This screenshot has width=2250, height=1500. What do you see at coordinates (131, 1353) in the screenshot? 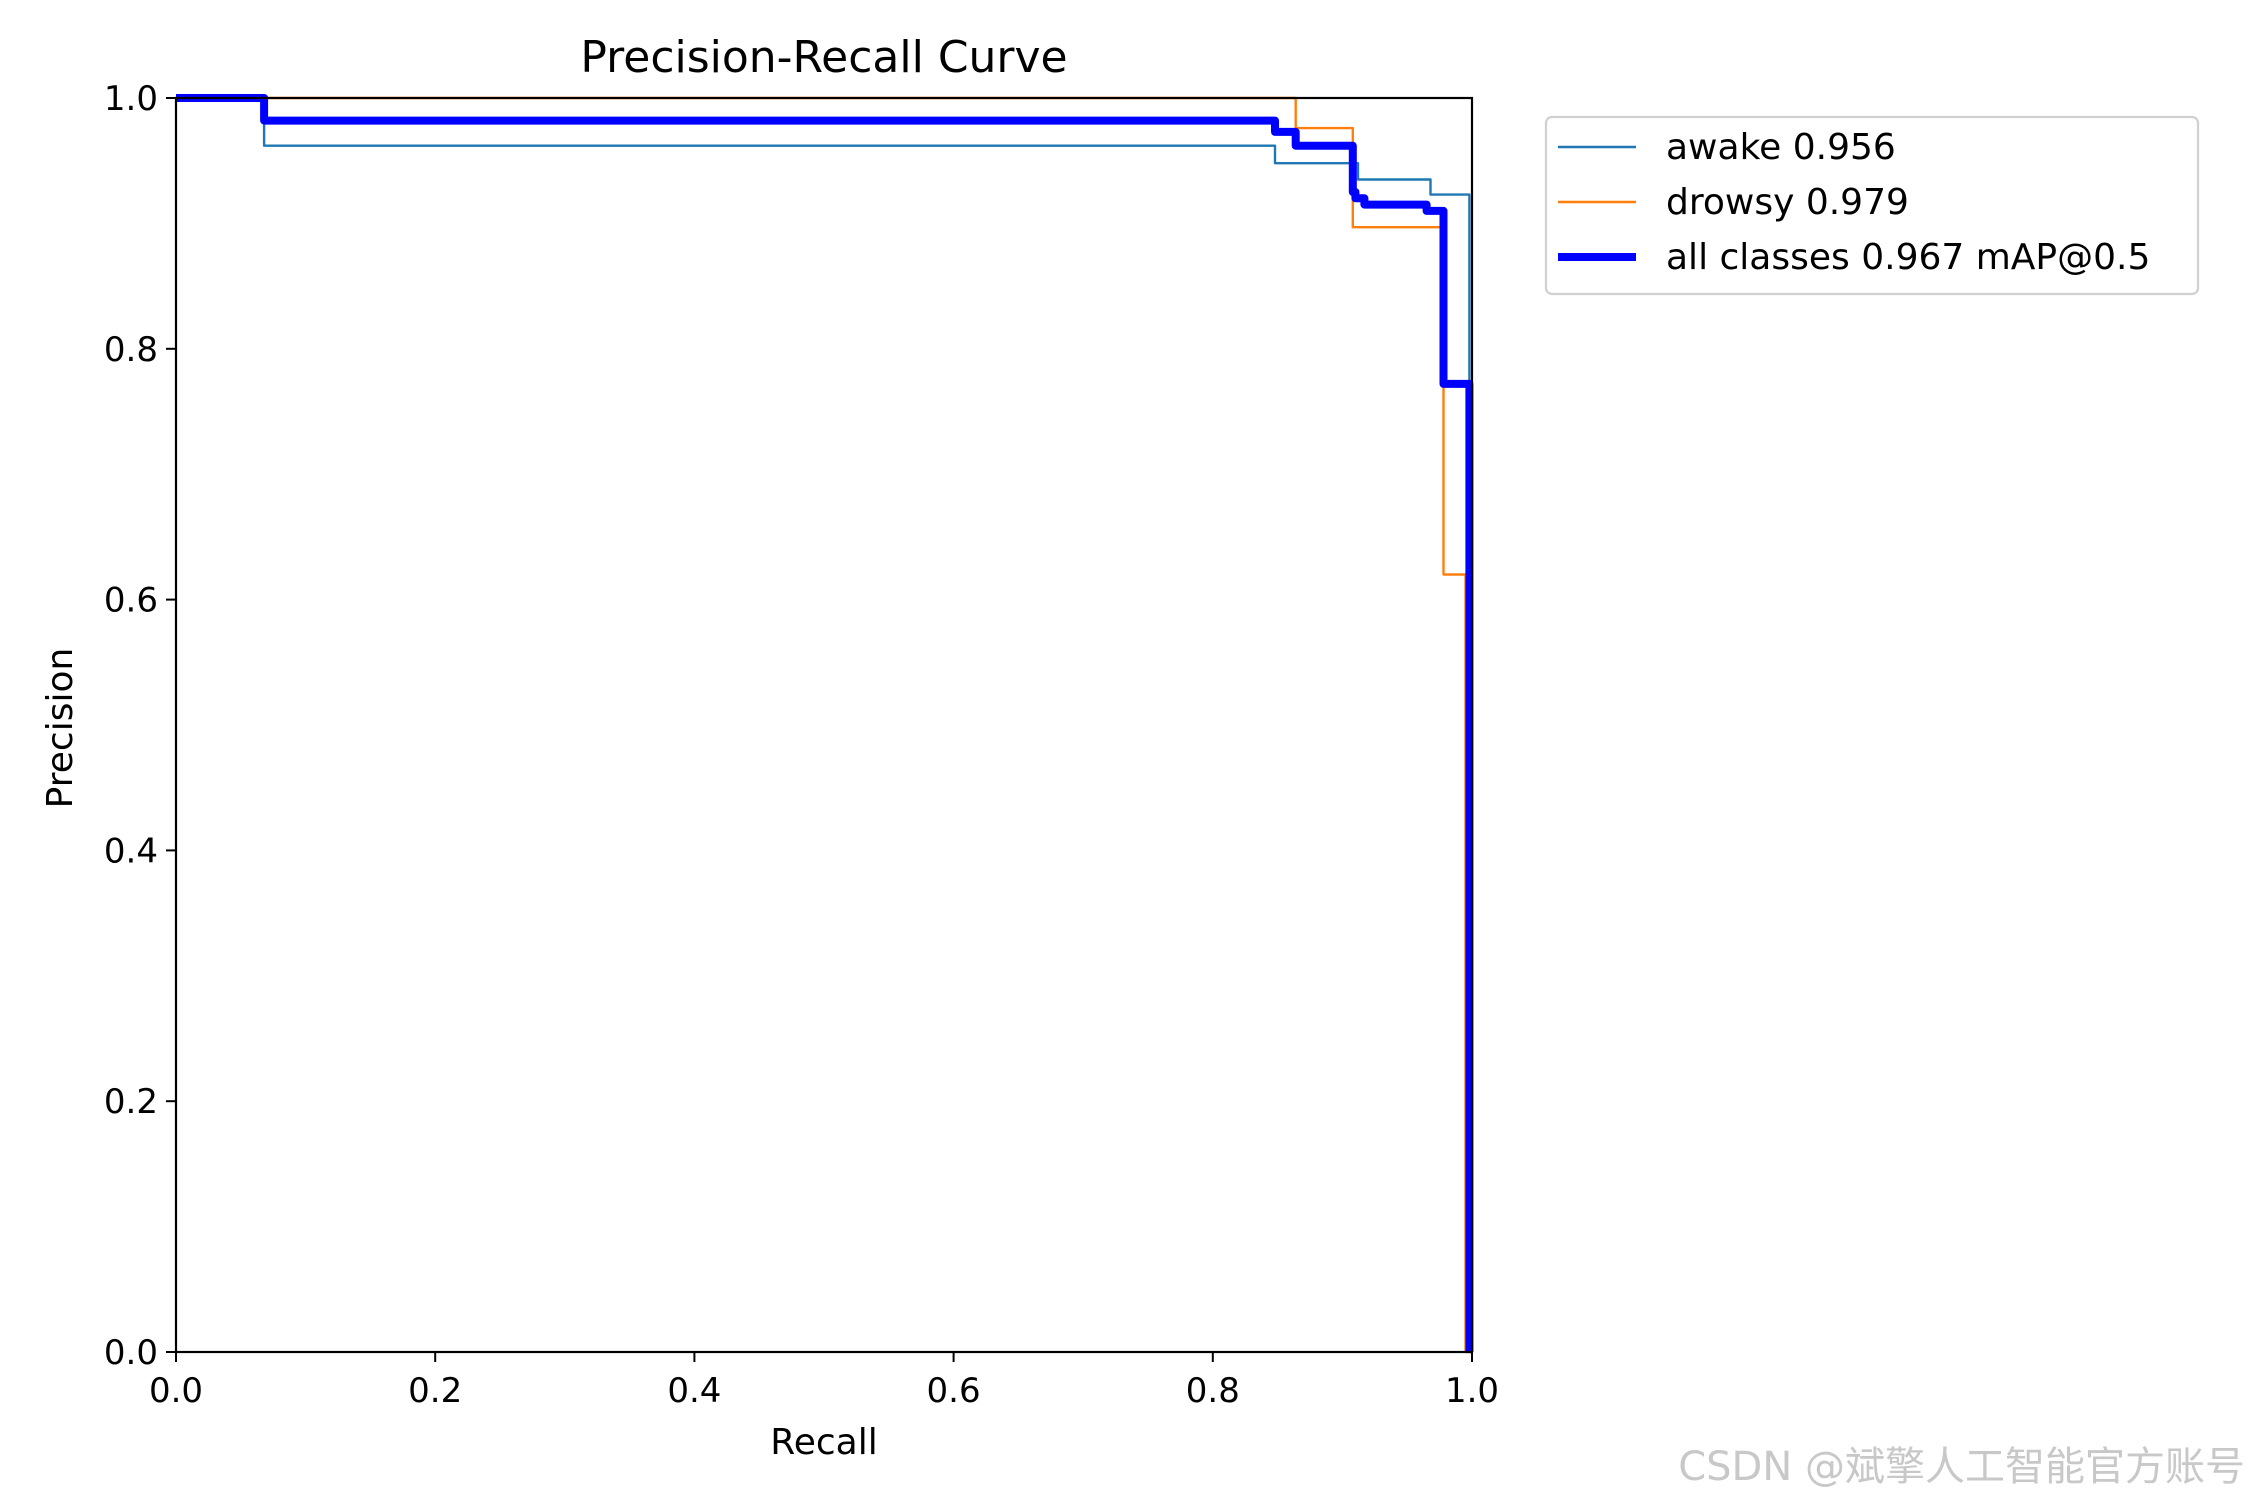
I see `y-tick-label: 0.0` at bounding box center [131, 1353].